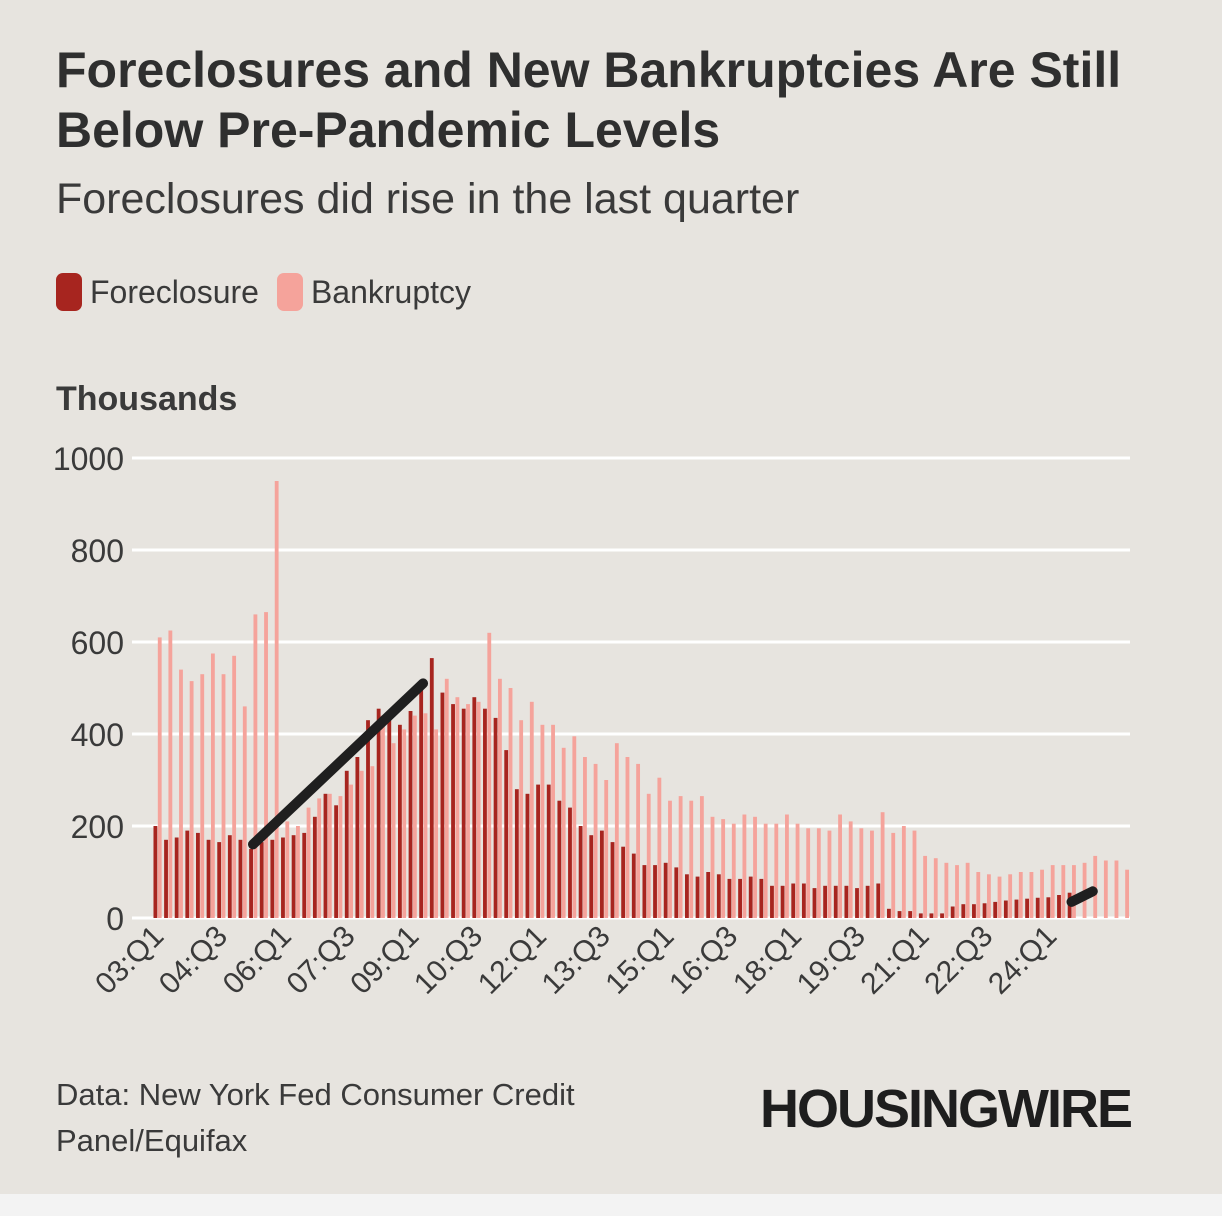 This screenshot has height=1216, width=1222. What do you see at coordinates (672, 792) in the screenshot?
I see `trend-lines` at bounding box center [672, 792].